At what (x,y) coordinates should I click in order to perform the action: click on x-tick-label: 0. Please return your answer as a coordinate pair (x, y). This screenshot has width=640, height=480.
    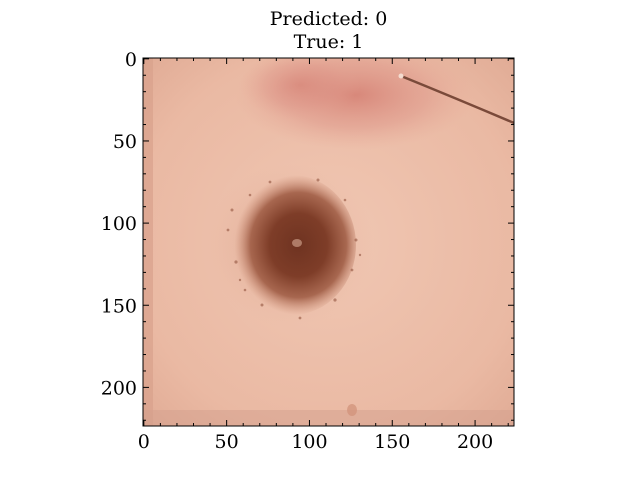
    Looking at the image, I should click on (144, 442).